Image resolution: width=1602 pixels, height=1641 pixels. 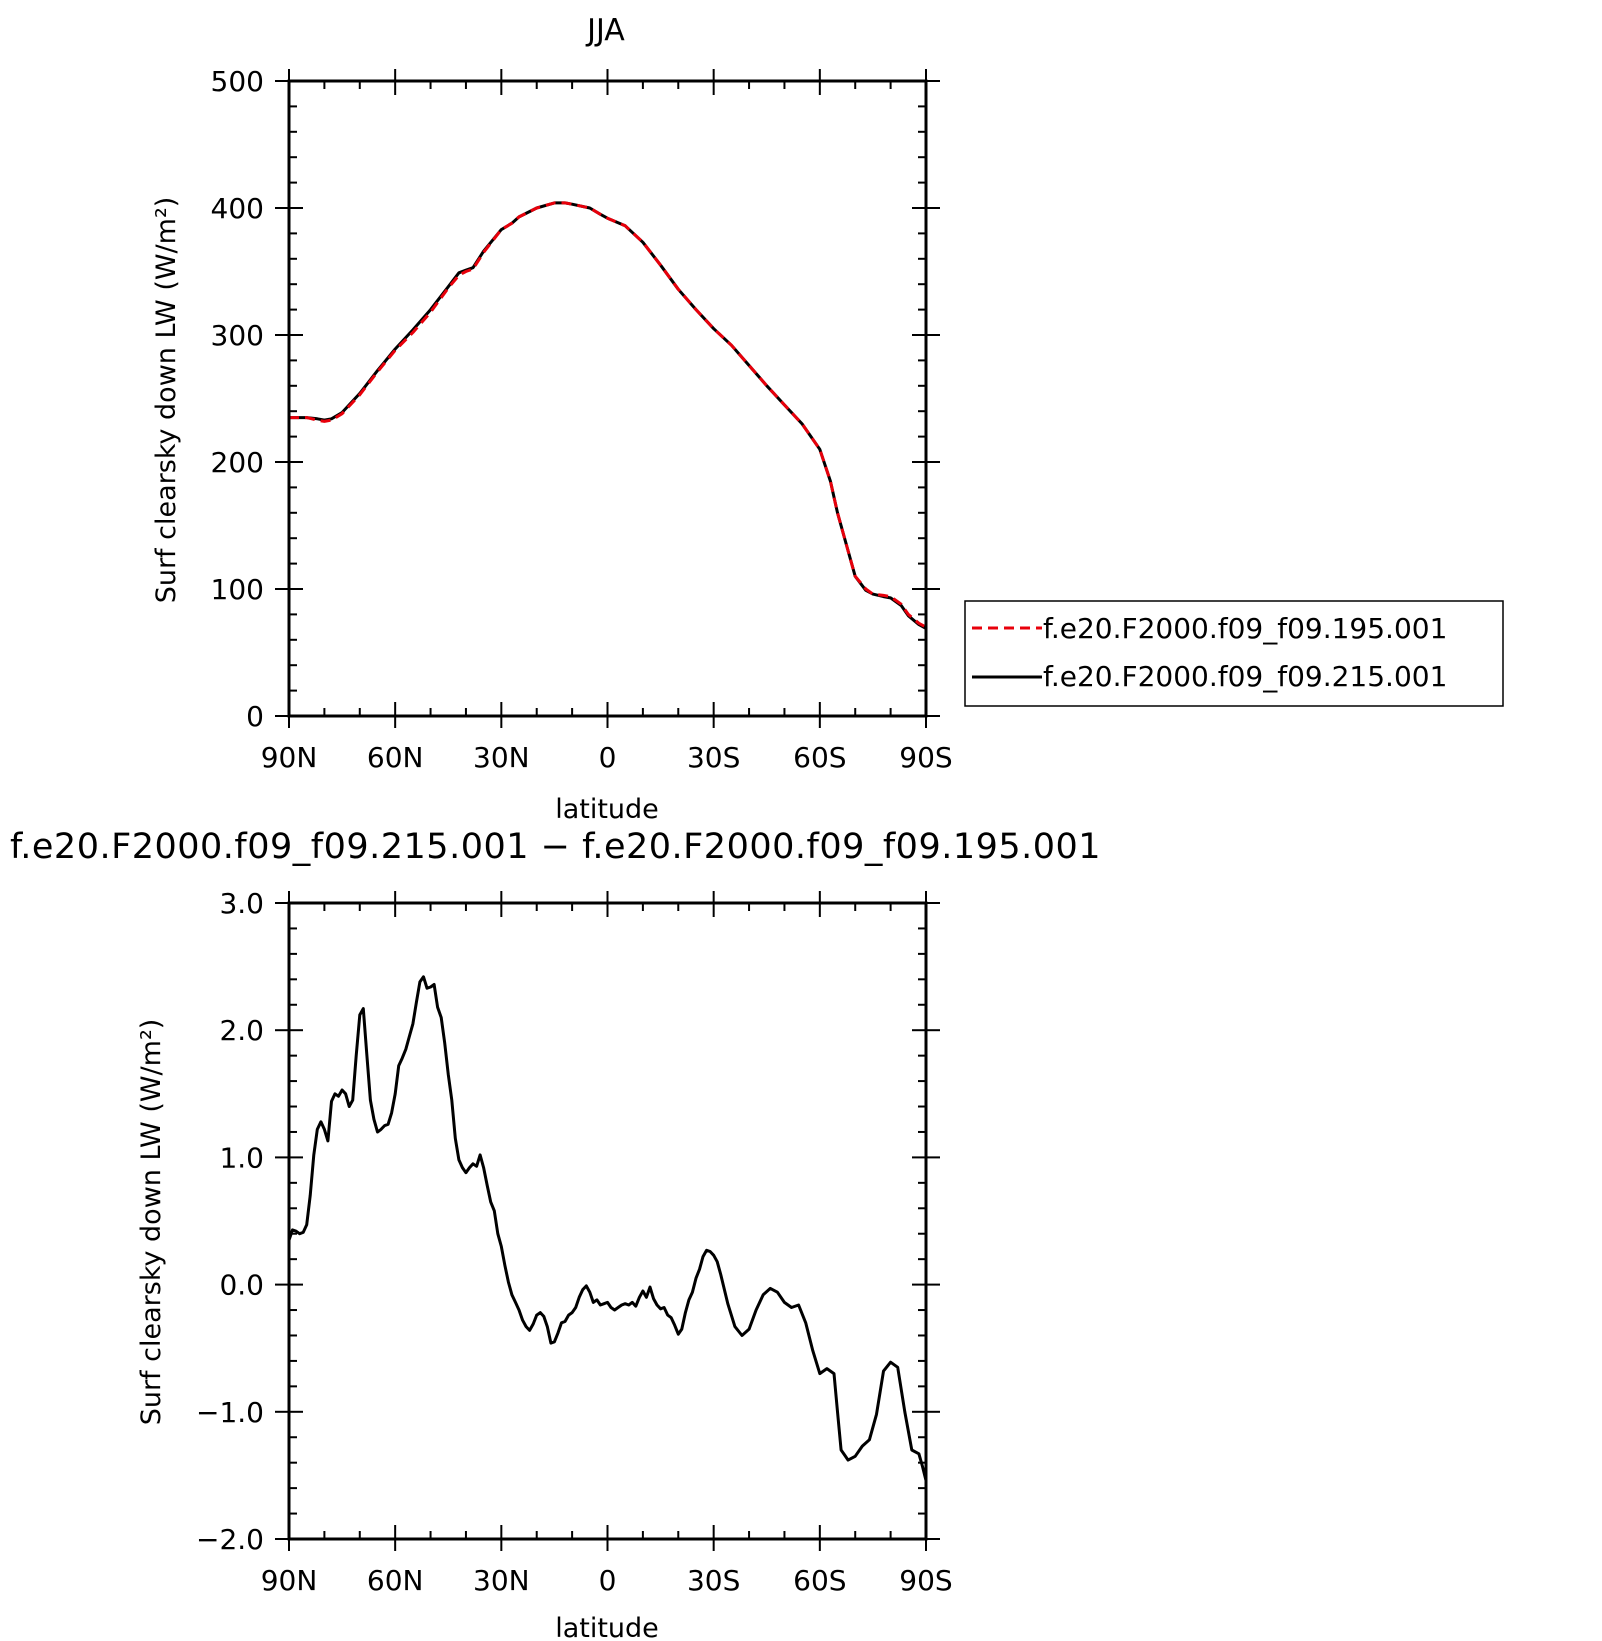 I want to click on top-y-tick-label: 100, so click(x=237, y=589).